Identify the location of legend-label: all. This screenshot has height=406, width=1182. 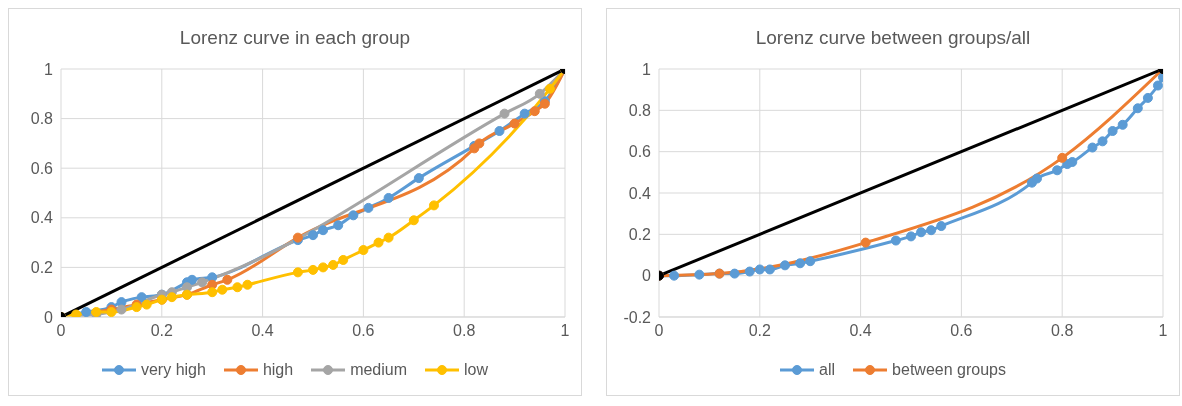
(827, 370).